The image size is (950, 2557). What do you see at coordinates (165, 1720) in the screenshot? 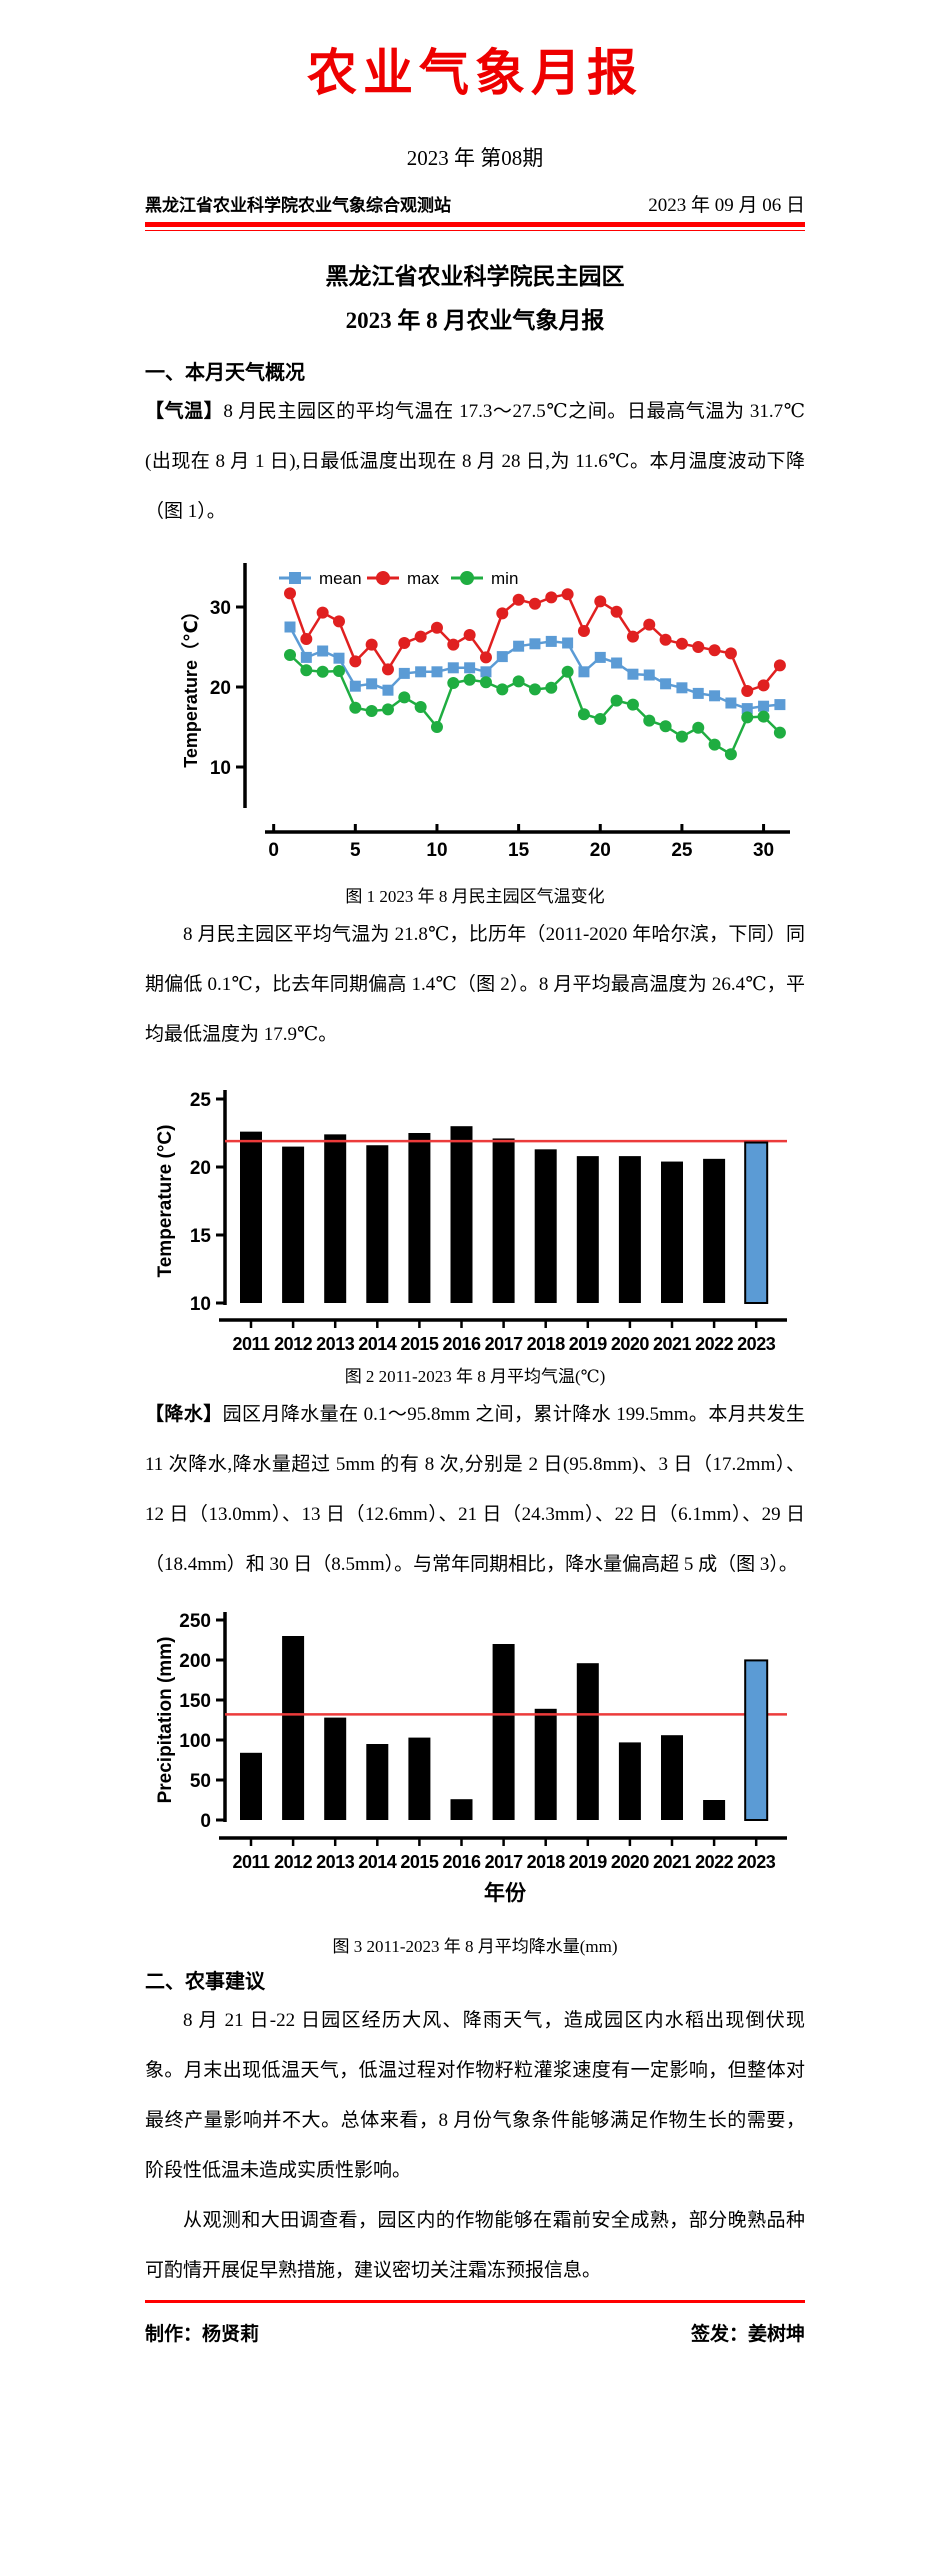
I see `svg-text: Precipitation (mm)` at bounding box center [165, 1720].